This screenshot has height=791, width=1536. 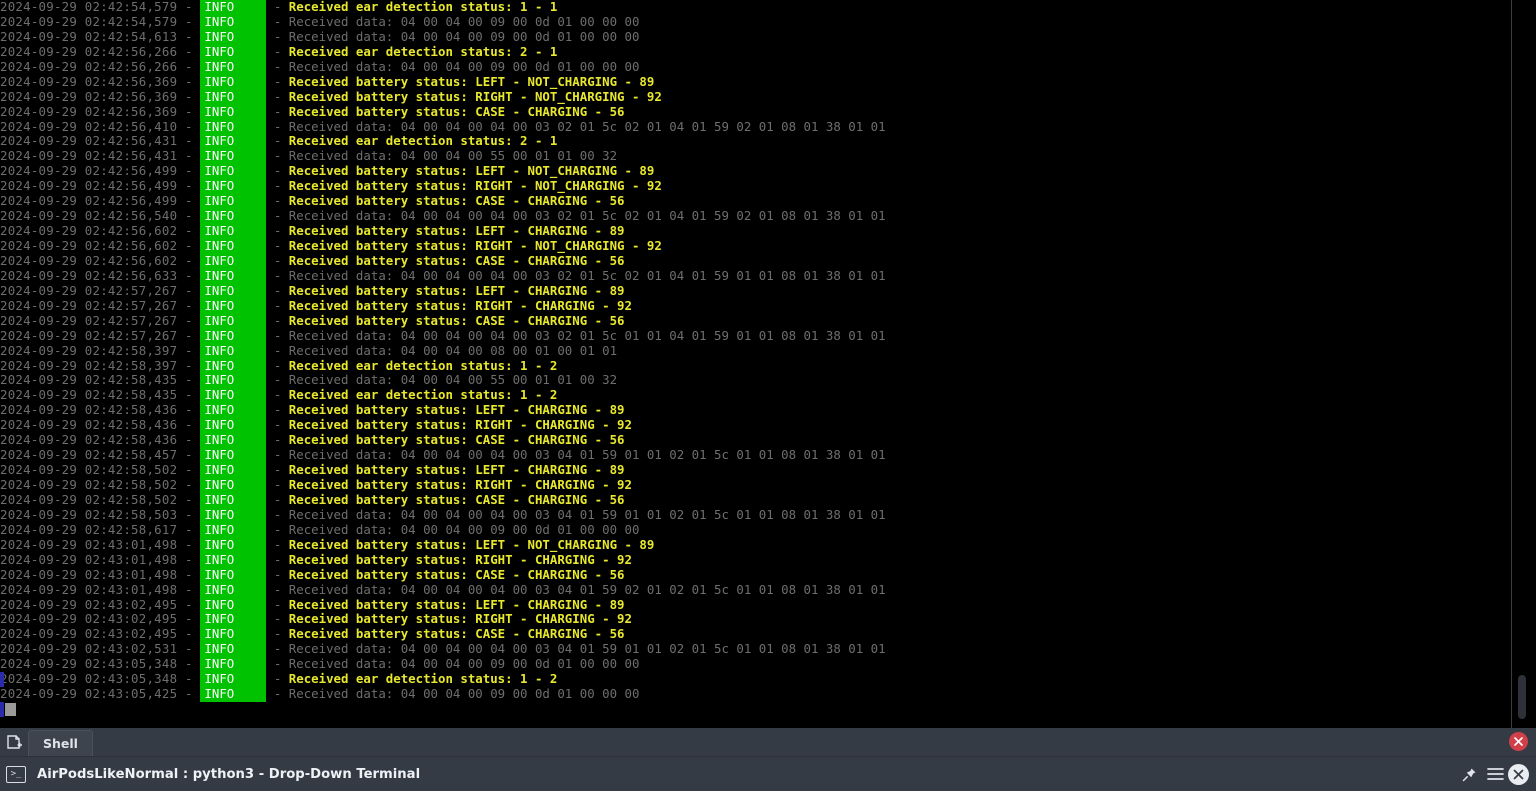 I want to click on log-timestamp: 2024-09-29 02:43:02,531 -, so click(x=100, y=649).